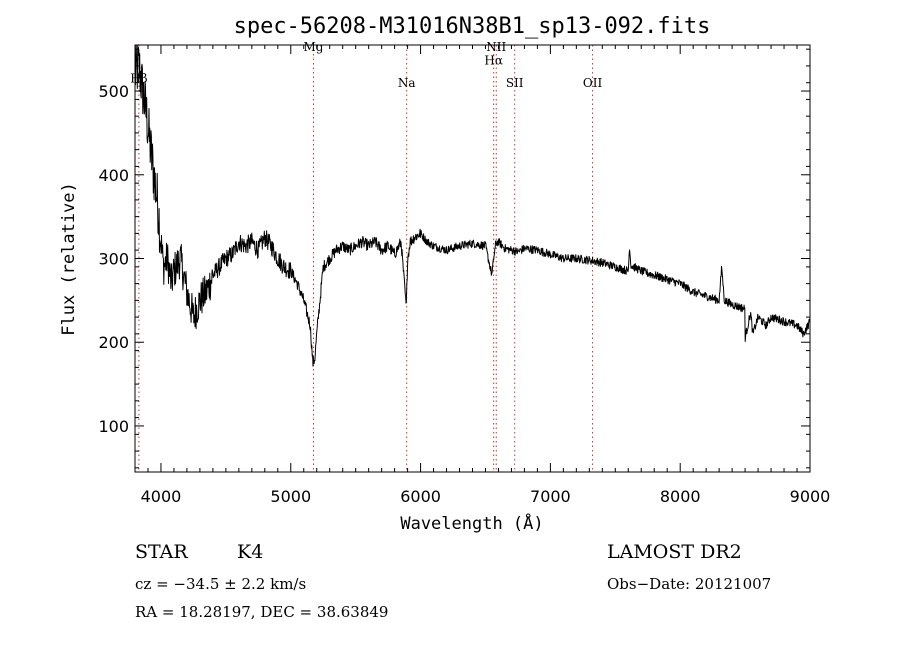 The width and height of the screenshot is (900, 650). What do you see at coordinates (472, 26) in the screenshot?
I see `chart-title: spec-56208-M31016N38B1_sp13-092.fits` at bounding box center [472, 26].